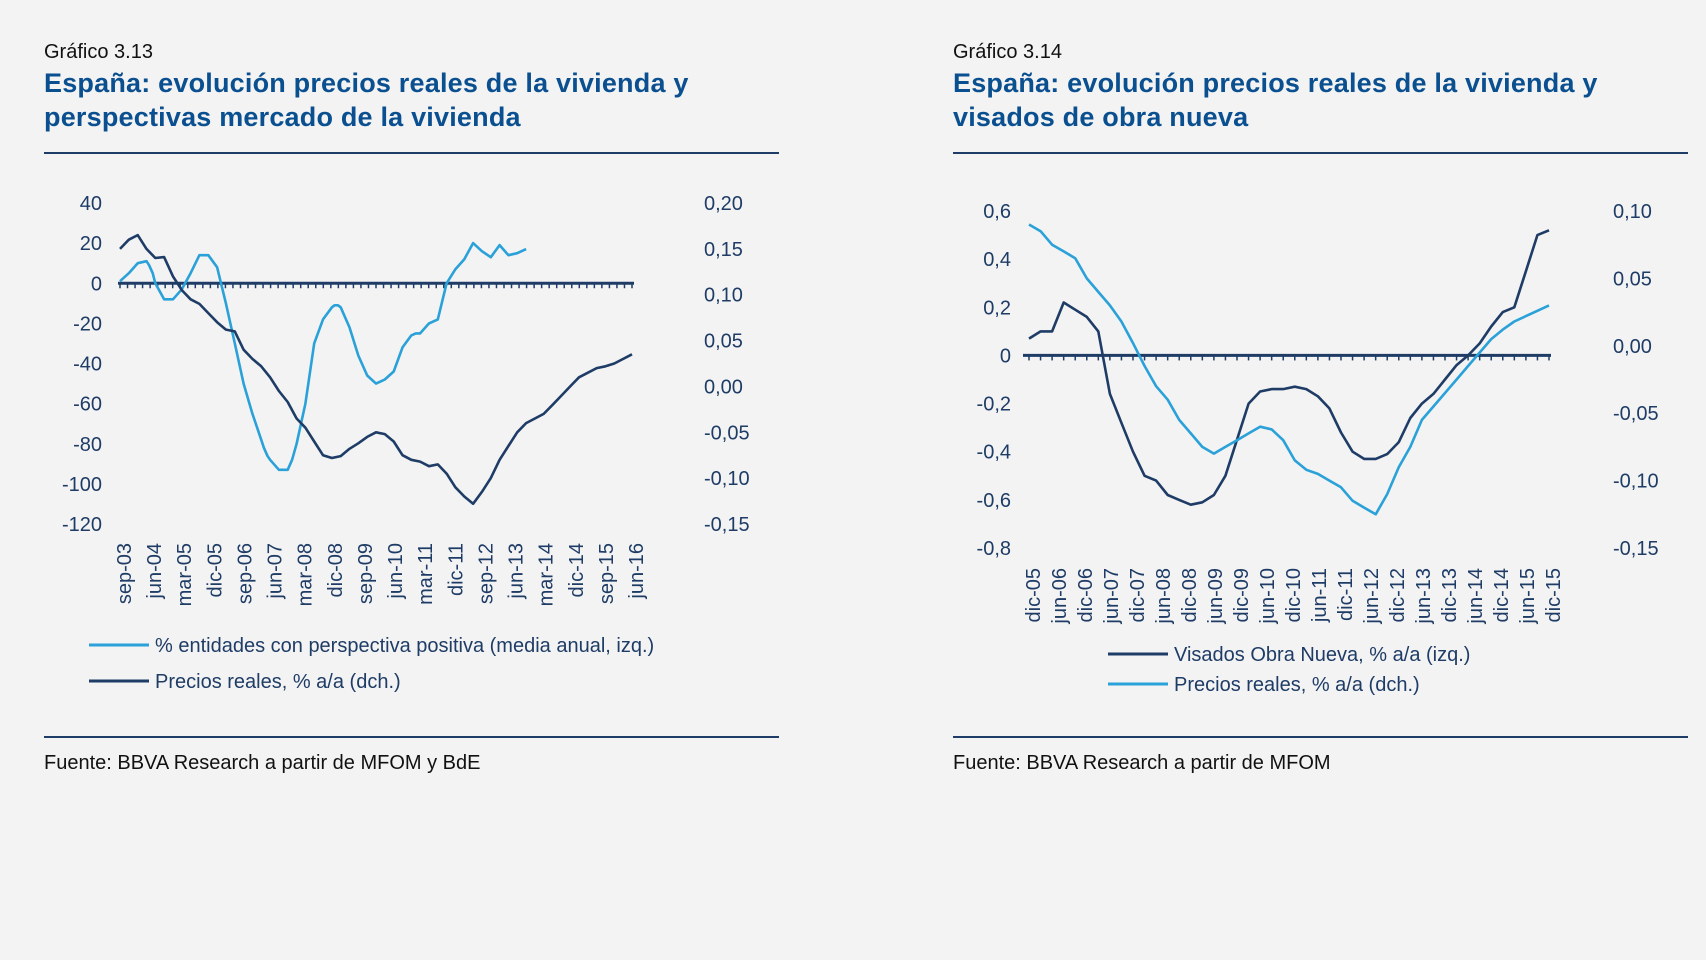 The image size is (1706, 960). Describe the element at coordinates (1398, 595) in the screenshot. I see `x-tick-label: dic-12` at that location.